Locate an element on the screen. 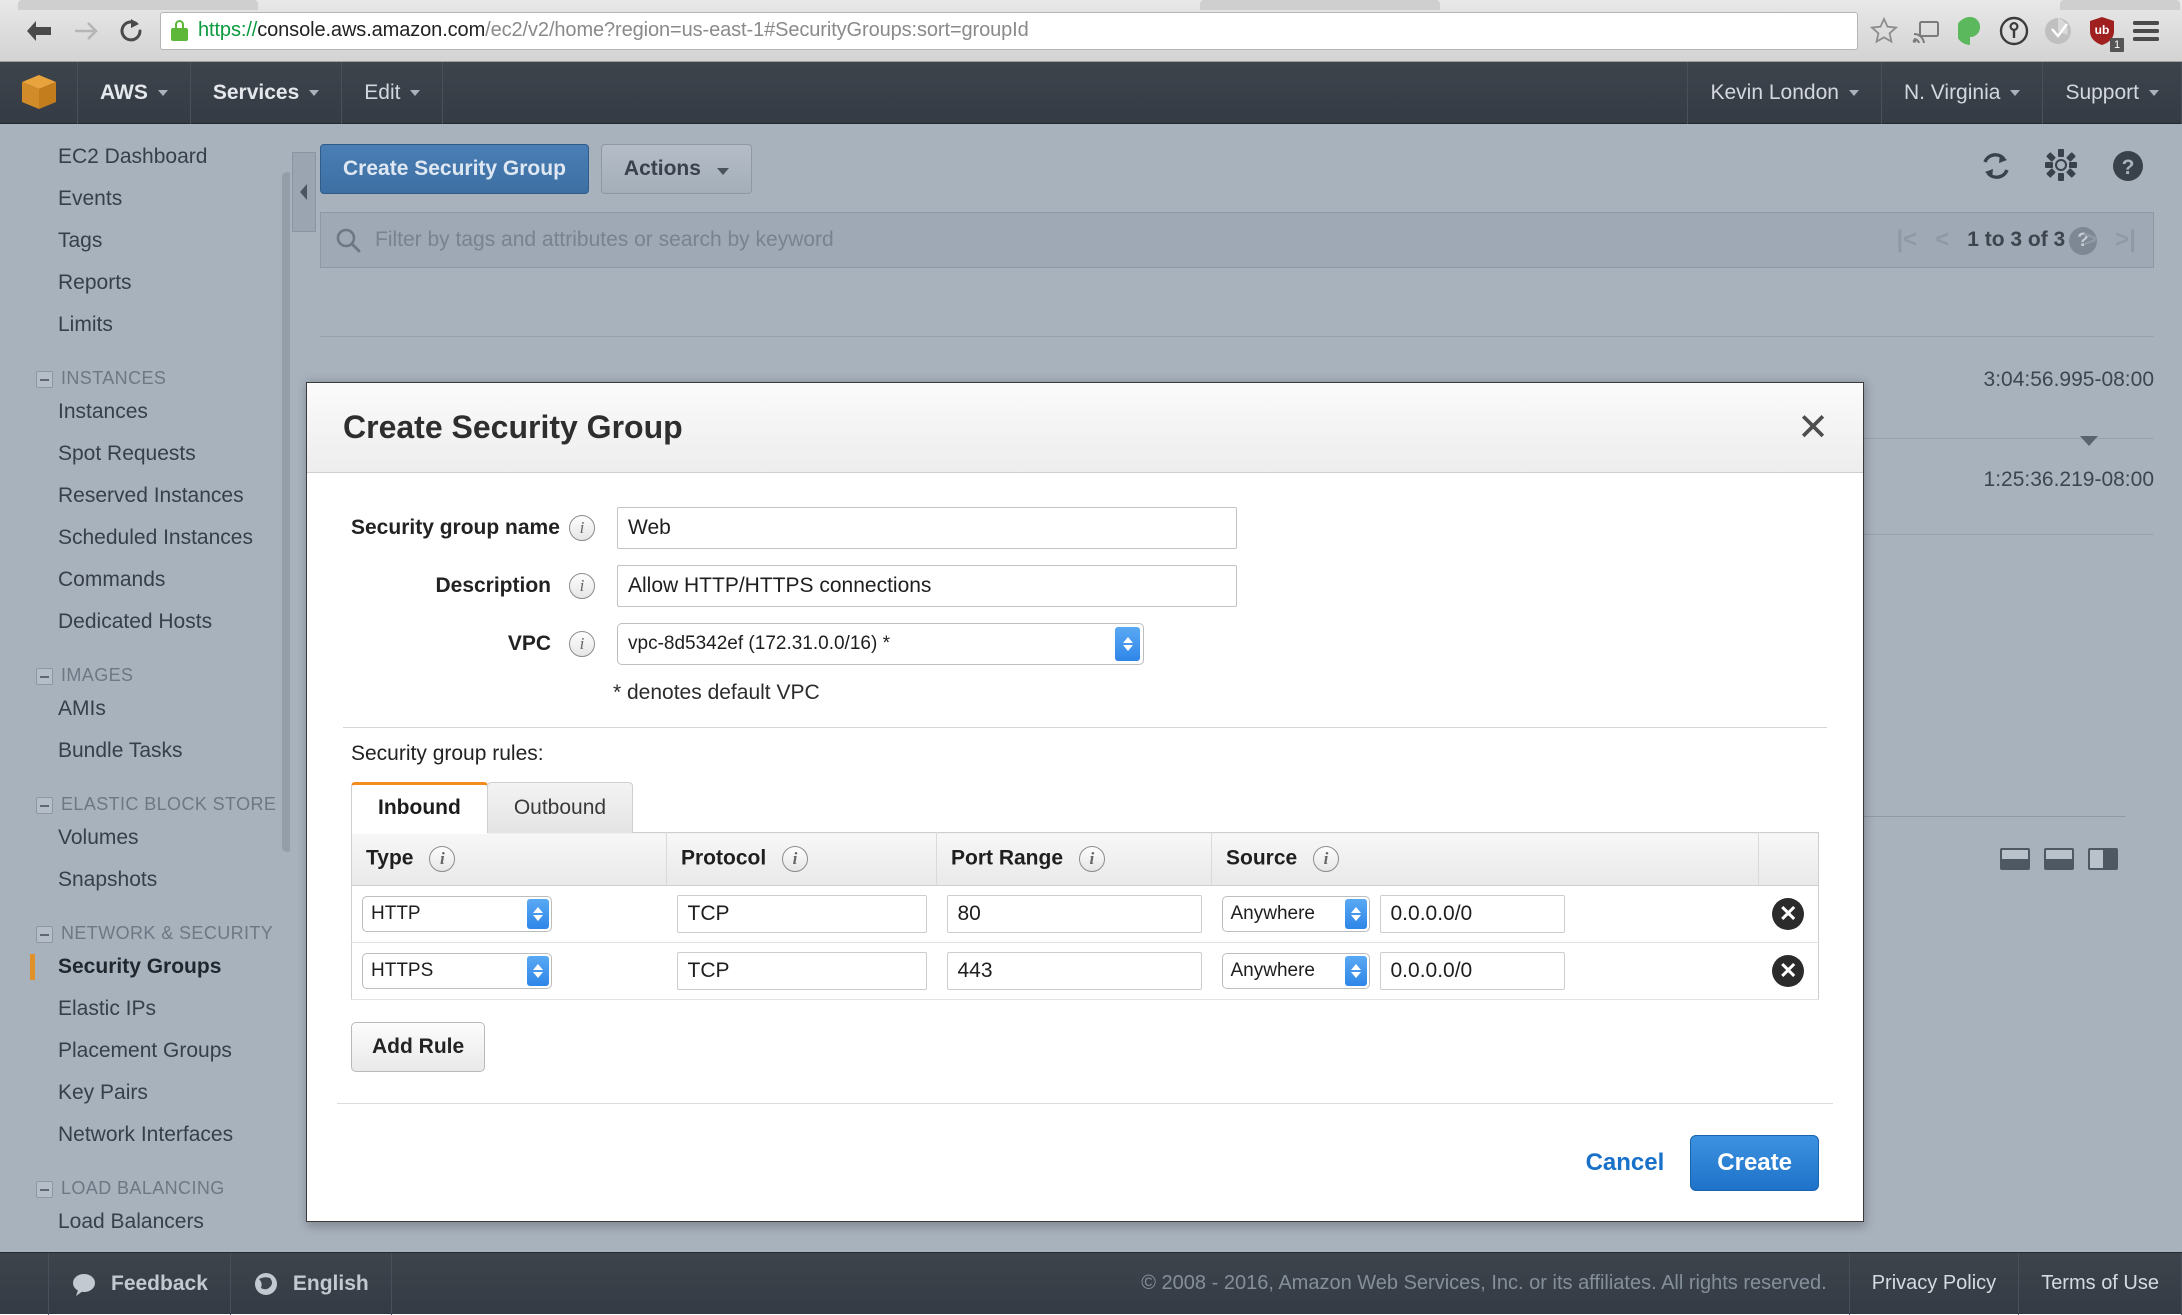 The image size is (2182, 1315). gear-icon is located at coordinates (2062, 166).